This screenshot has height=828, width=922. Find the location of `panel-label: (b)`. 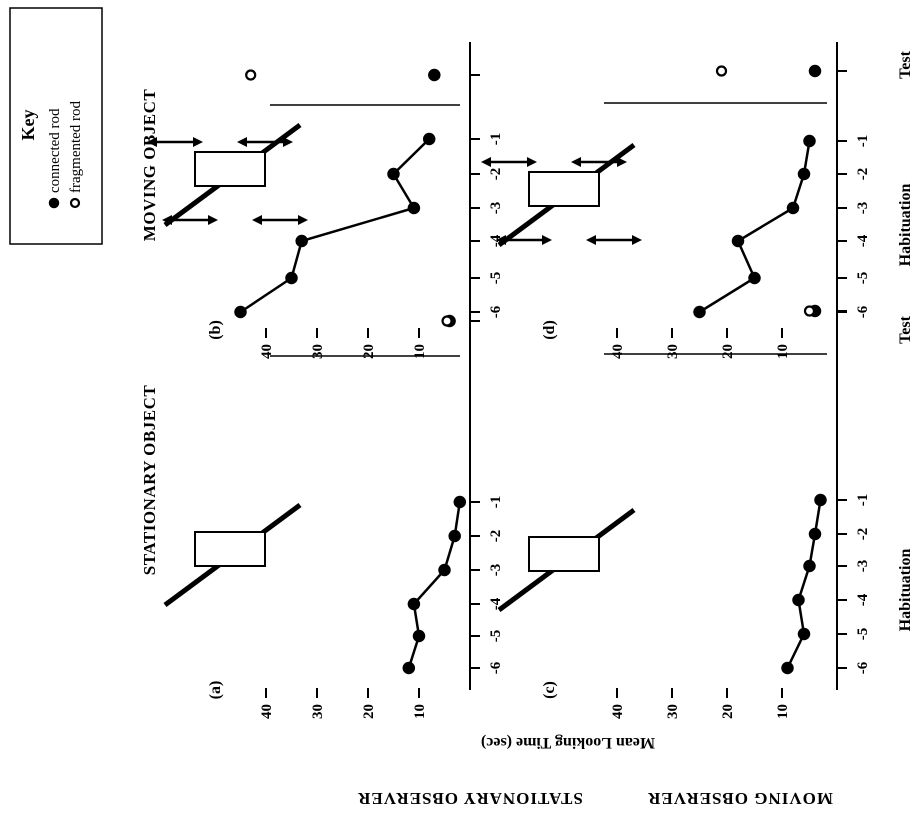

panel-label: (b) is located at coordinates (215, 330).